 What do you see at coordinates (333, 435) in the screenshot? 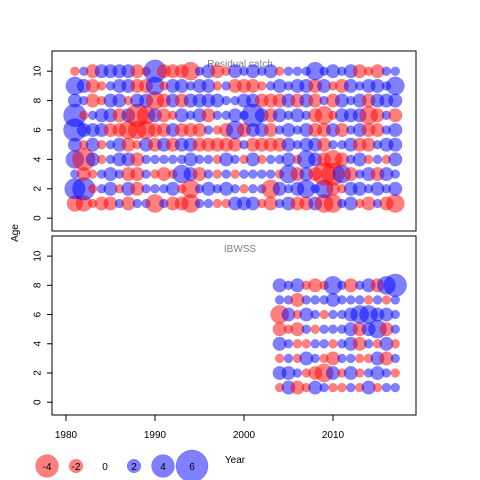
I see `x-tick-label: 2010` at bounding box center [333, 435].